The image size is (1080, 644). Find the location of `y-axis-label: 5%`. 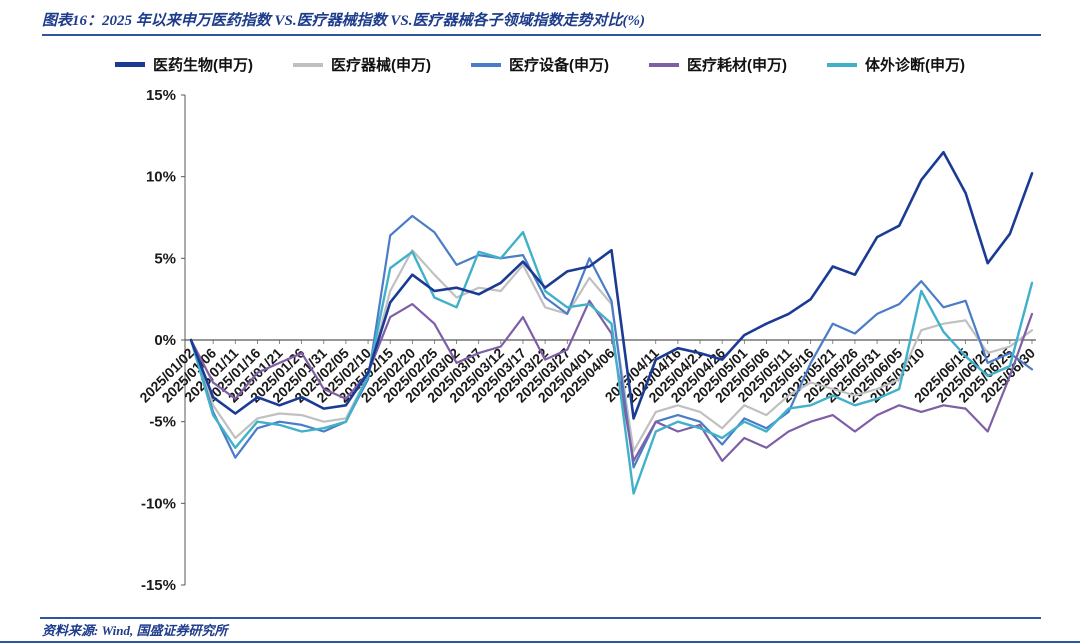

y-axis-label: 5% is located at coordinates (165, 258).